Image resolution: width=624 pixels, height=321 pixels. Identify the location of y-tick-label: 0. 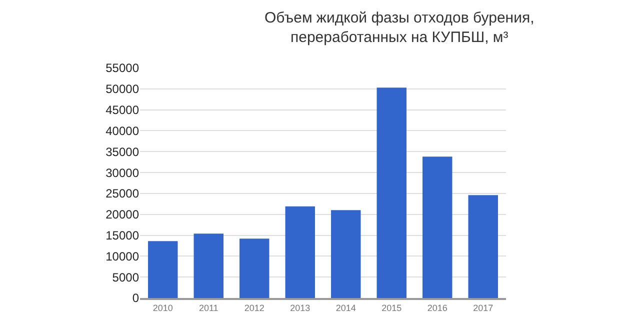
(136, 298).